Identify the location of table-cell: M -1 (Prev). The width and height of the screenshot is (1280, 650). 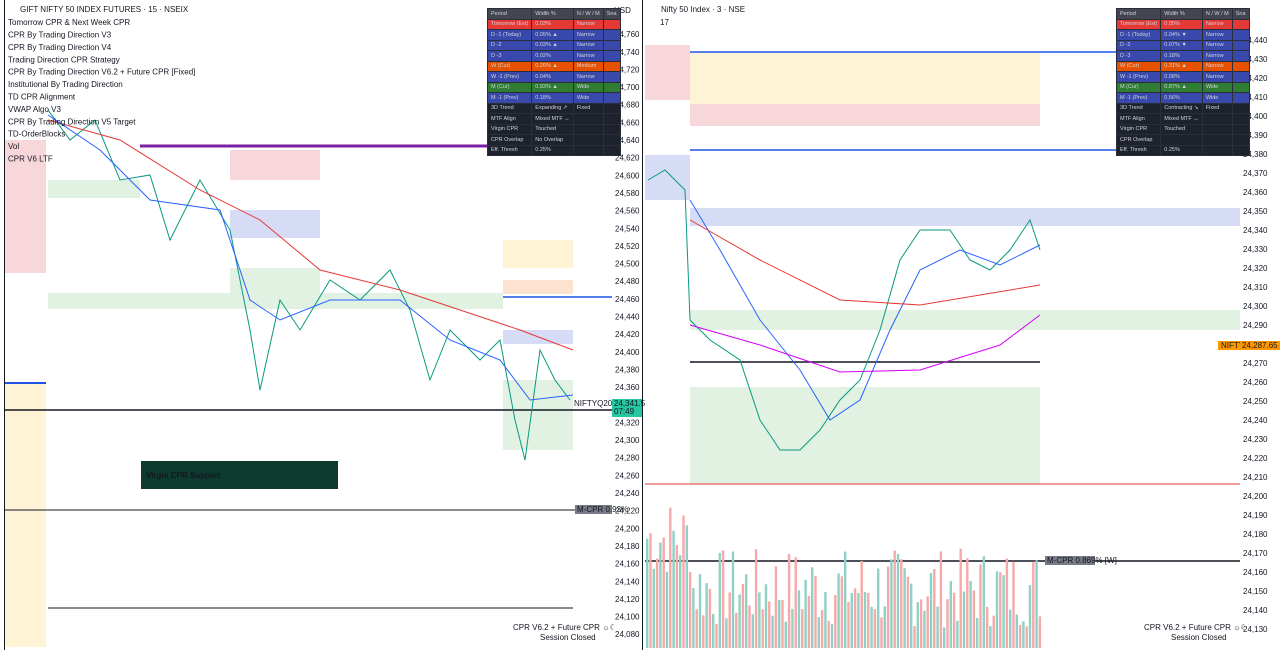
(509, 98).